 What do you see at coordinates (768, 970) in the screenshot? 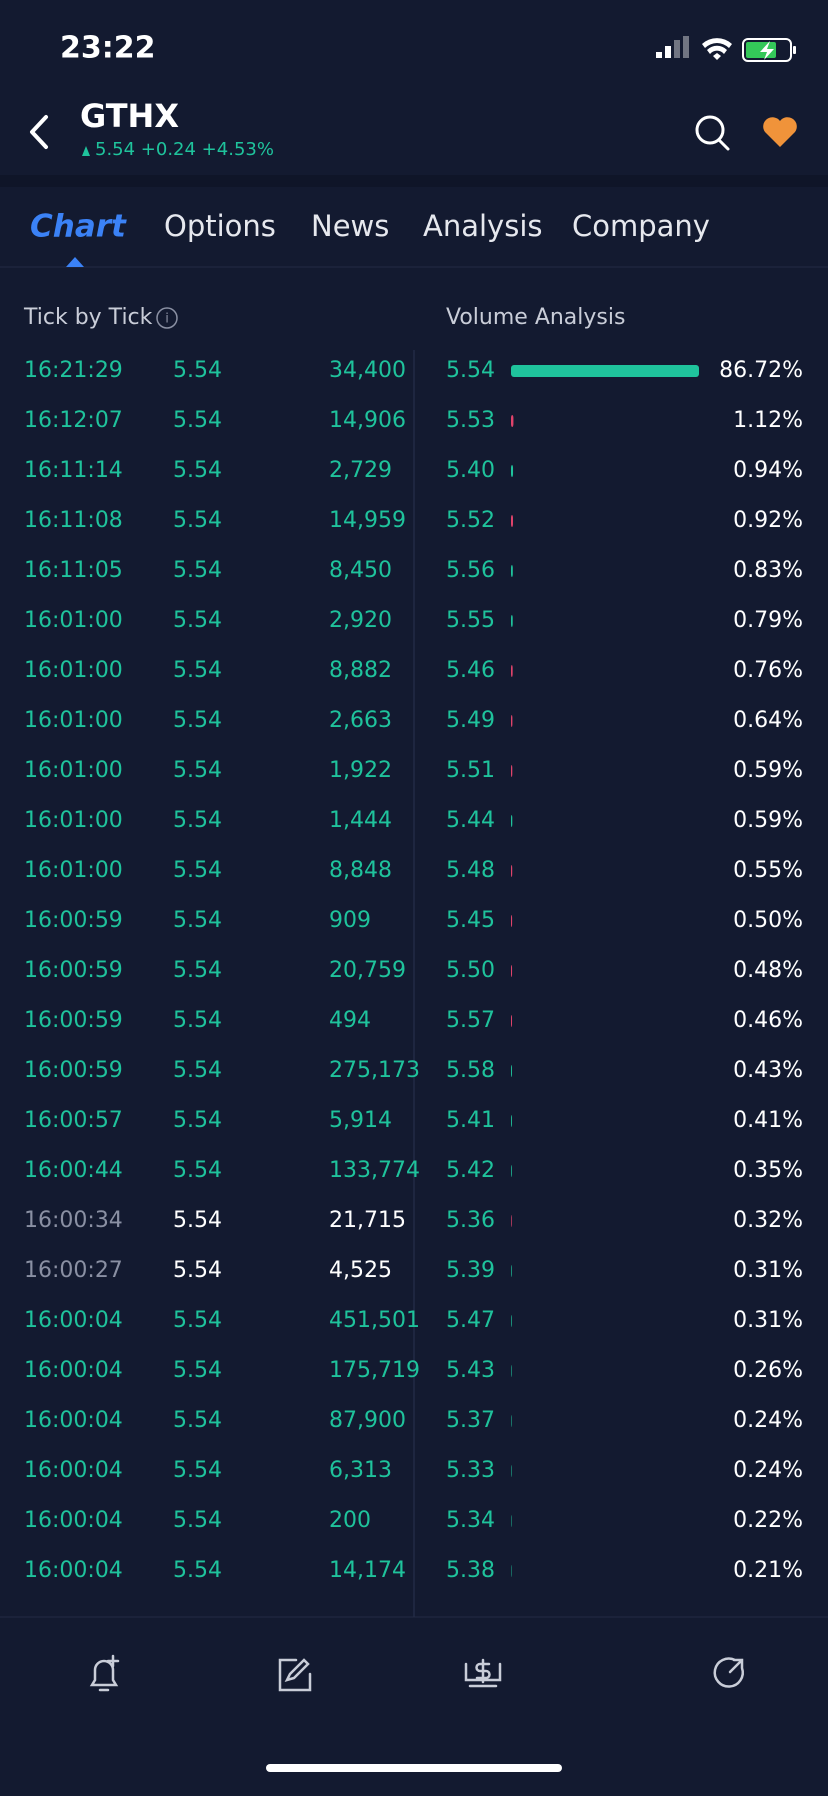
I see `volume-percent: 0.48%` at bounding box center [768, 970].